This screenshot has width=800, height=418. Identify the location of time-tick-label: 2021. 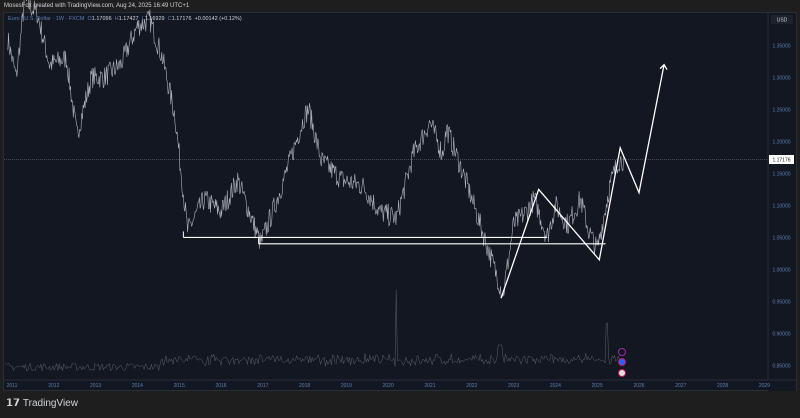
(429, 386).